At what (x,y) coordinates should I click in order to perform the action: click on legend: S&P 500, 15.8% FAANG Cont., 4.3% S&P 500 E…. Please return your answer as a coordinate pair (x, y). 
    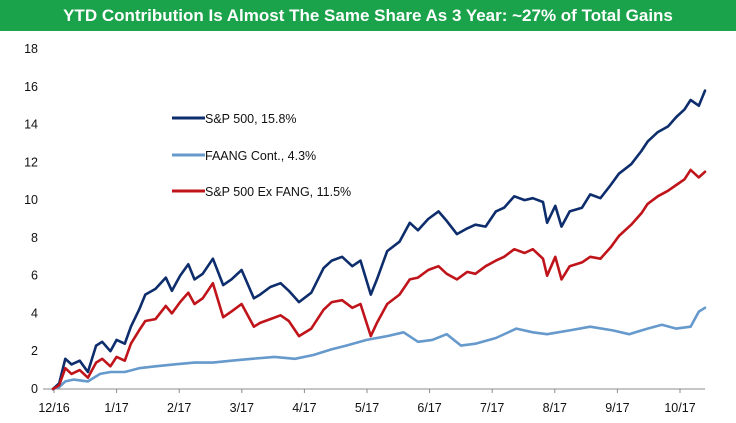
    Looking at the image, I should click on (261, 155).